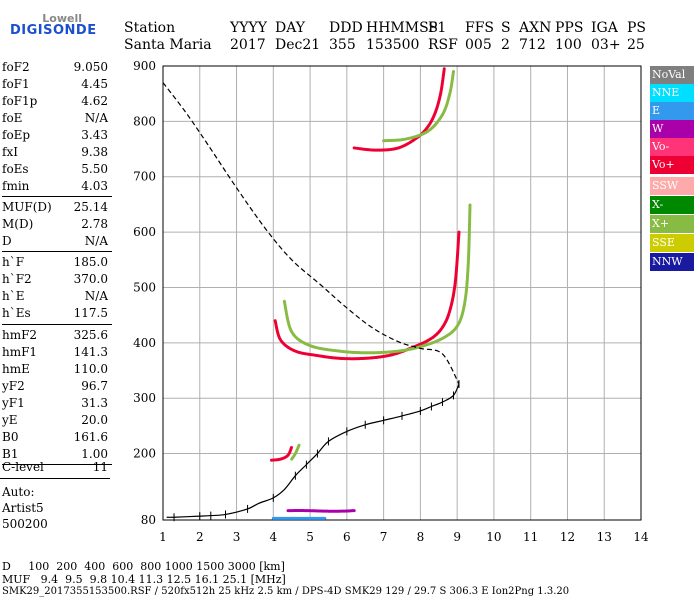 Image resolution: width=700 pixels, height=600 pixels. Describe the element at coordinates (56, 170) in the screenshot. I see `param-row: foEs 5.50` at that location.